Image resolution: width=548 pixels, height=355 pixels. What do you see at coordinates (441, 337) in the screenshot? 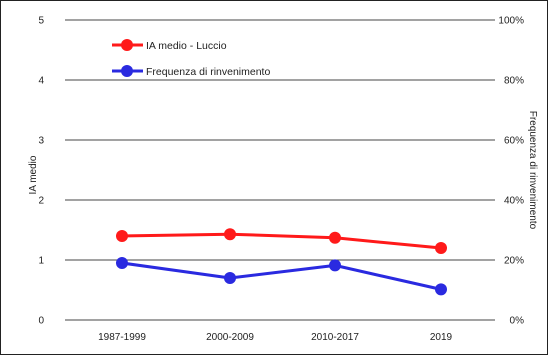
I see `x-tick-label: 2019` at bounding box center [441, 337].